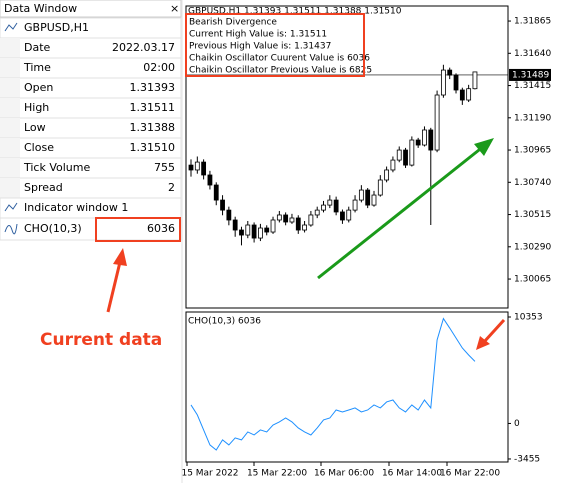  What do you see at coordinates (40, 8) in the screenshot?
I see `panel-title: Data Window` at bounding box center [40, 8].